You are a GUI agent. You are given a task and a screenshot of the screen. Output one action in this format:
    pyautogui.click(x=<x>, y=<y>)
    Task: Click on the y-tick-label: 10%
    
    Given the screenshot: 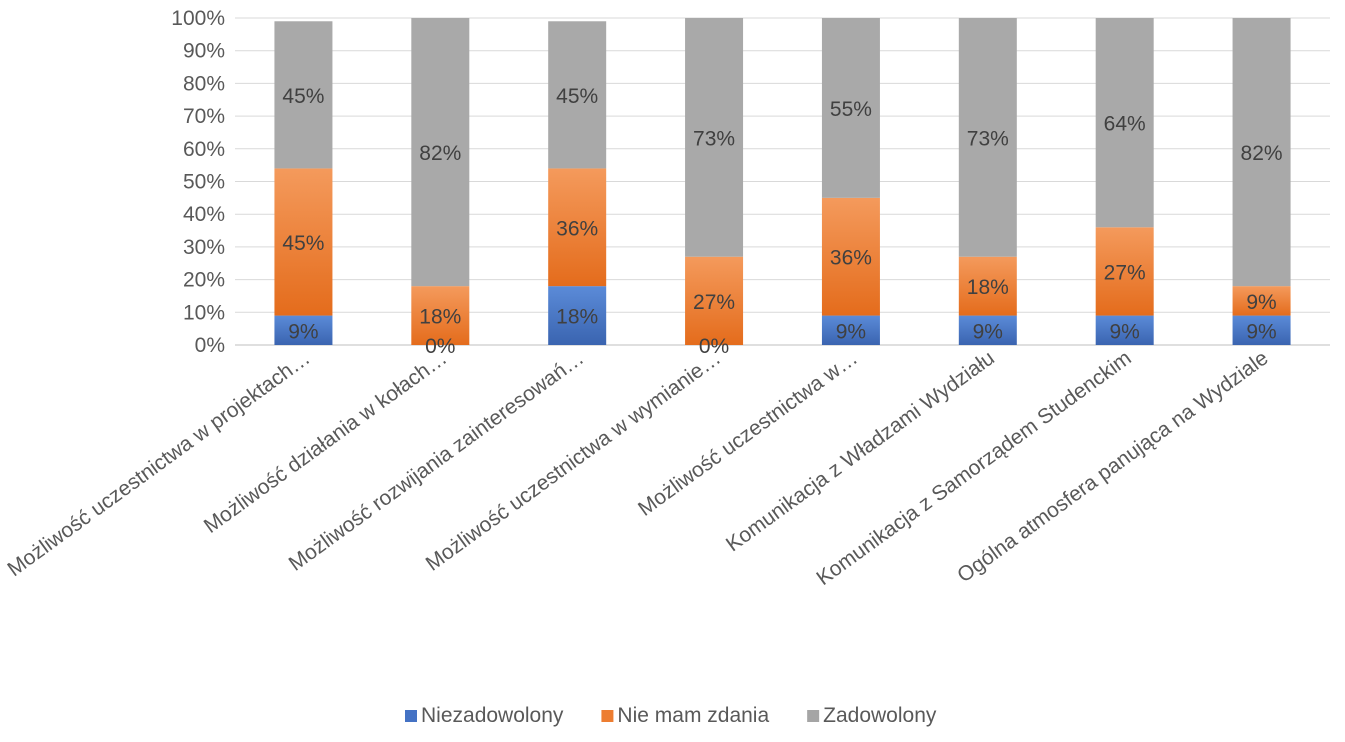 What is the action you would take?
    pyautogui.click(x=204, y=312)
    